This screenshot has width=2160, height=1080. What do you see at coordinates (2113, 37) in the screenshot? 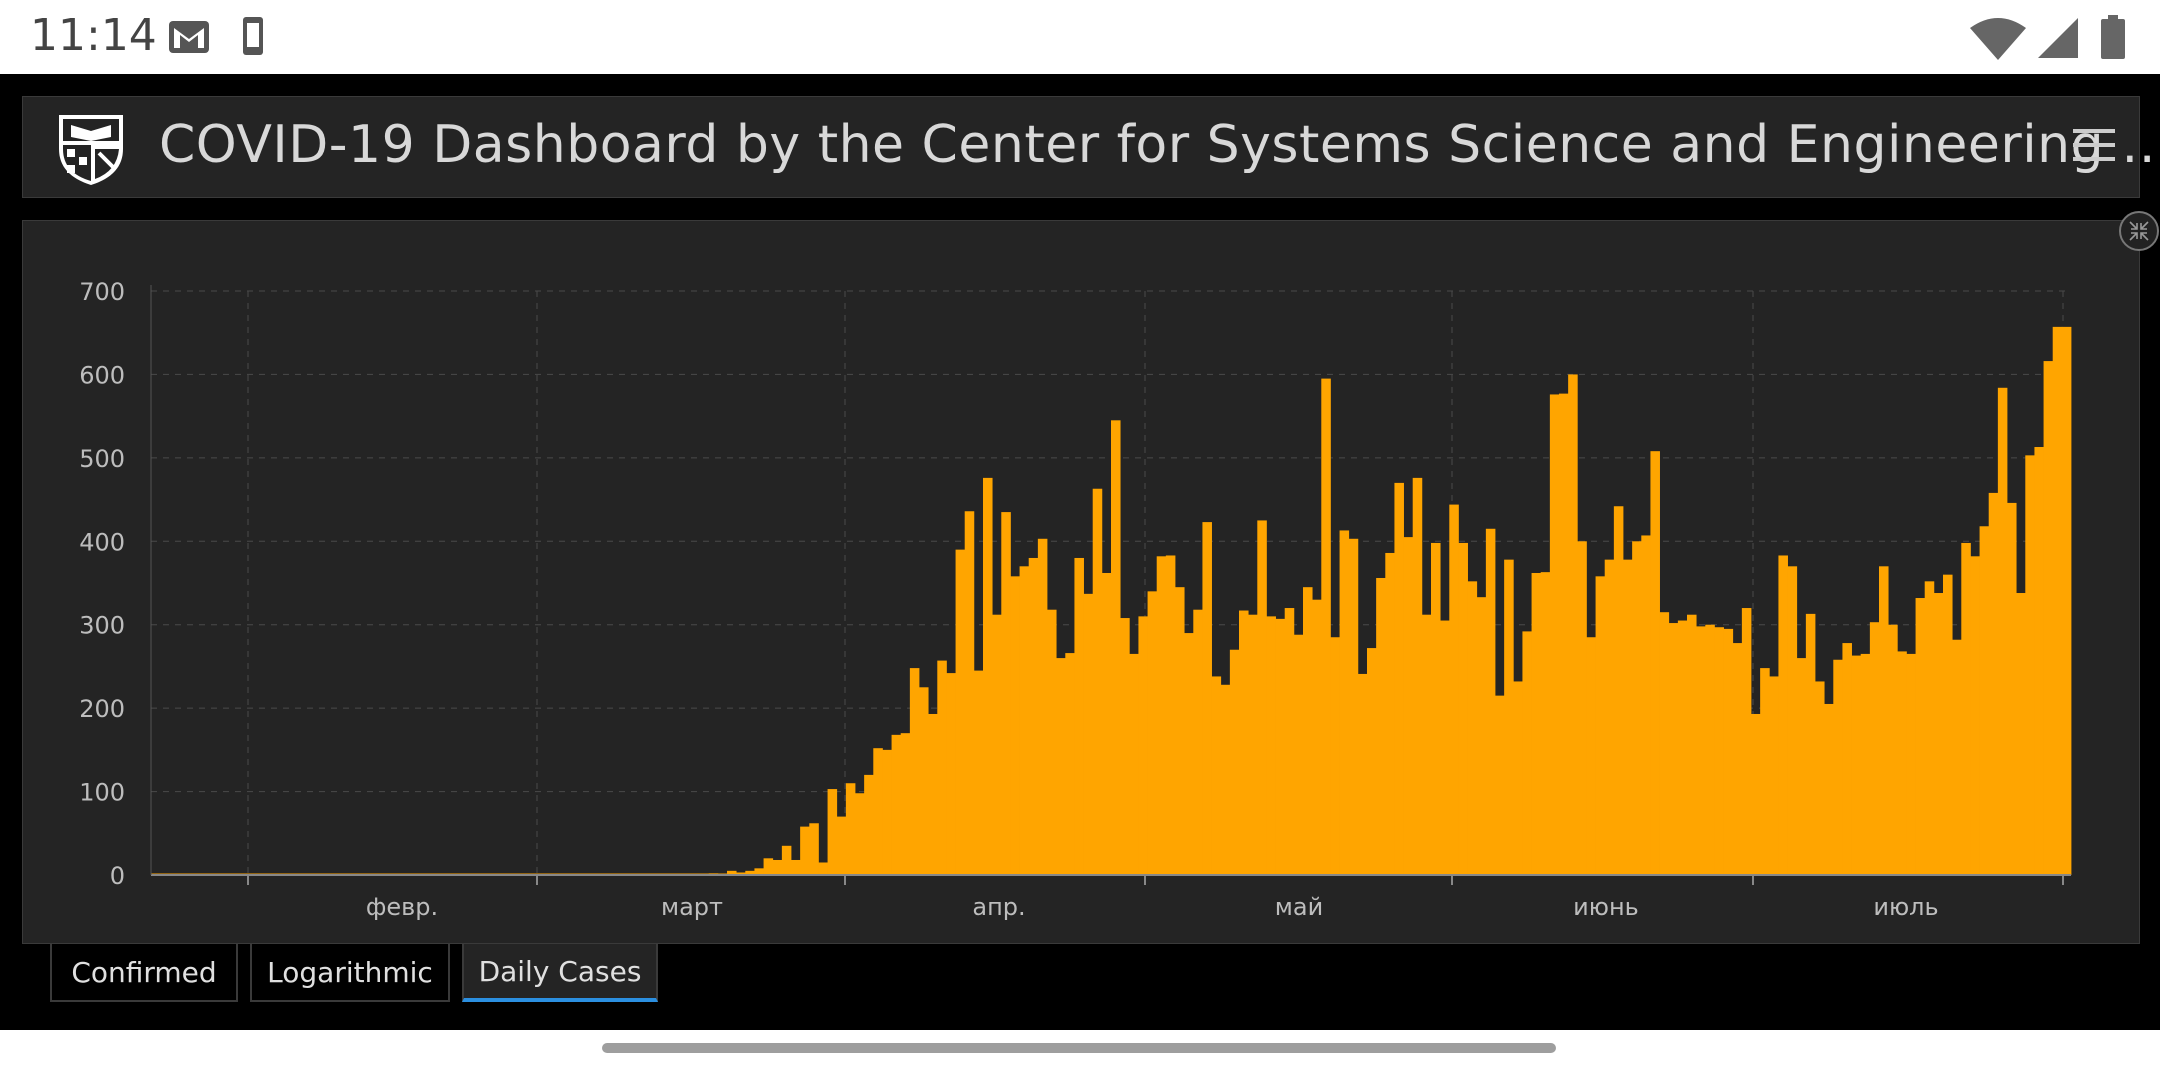
I see `battery-icon` at bounding box center [2113, 37].